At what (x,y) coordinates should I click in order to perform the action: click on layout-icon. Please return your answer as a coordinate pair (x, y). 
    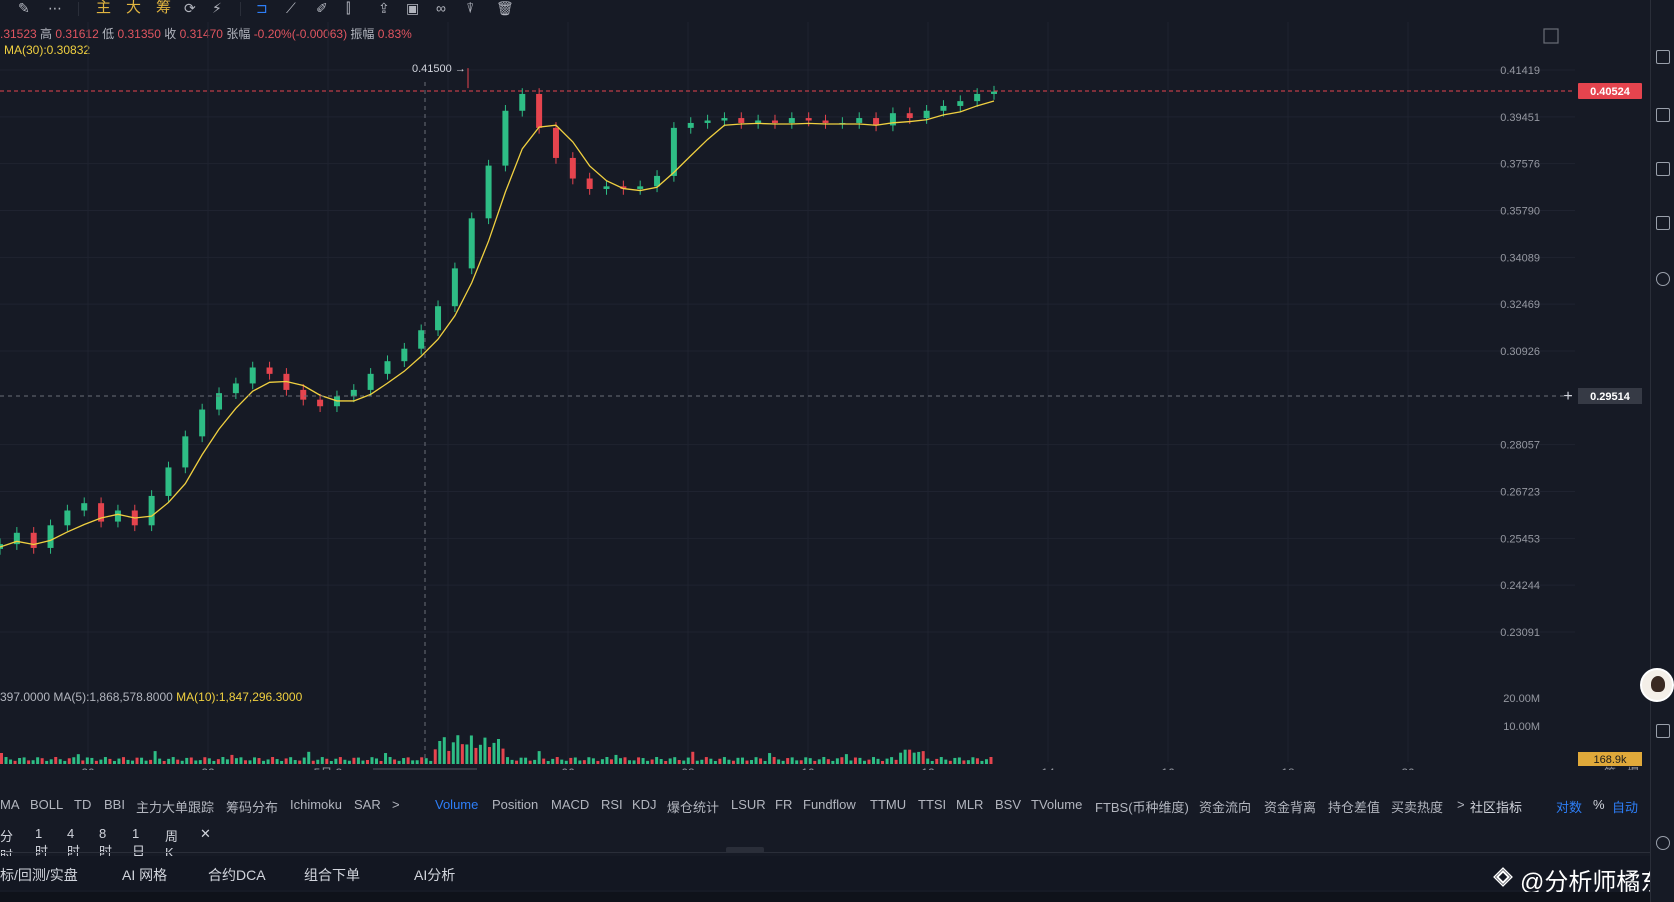
    Looking at the image, I should click on (1663, 731).